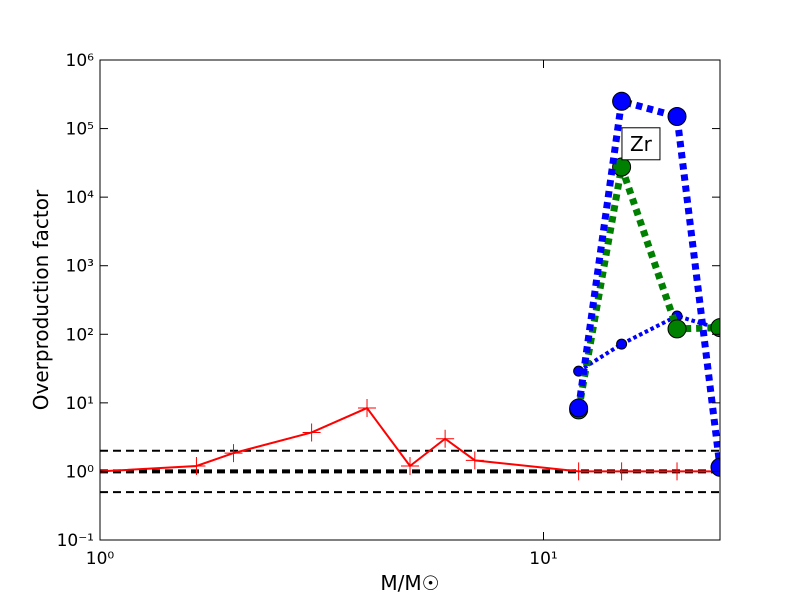 This screenshot has height=600, width=800. What do you see at coordinates (80, 267) in the screenshot?
I see `y-tick-label: 10³` at bounding box center [80, 267].